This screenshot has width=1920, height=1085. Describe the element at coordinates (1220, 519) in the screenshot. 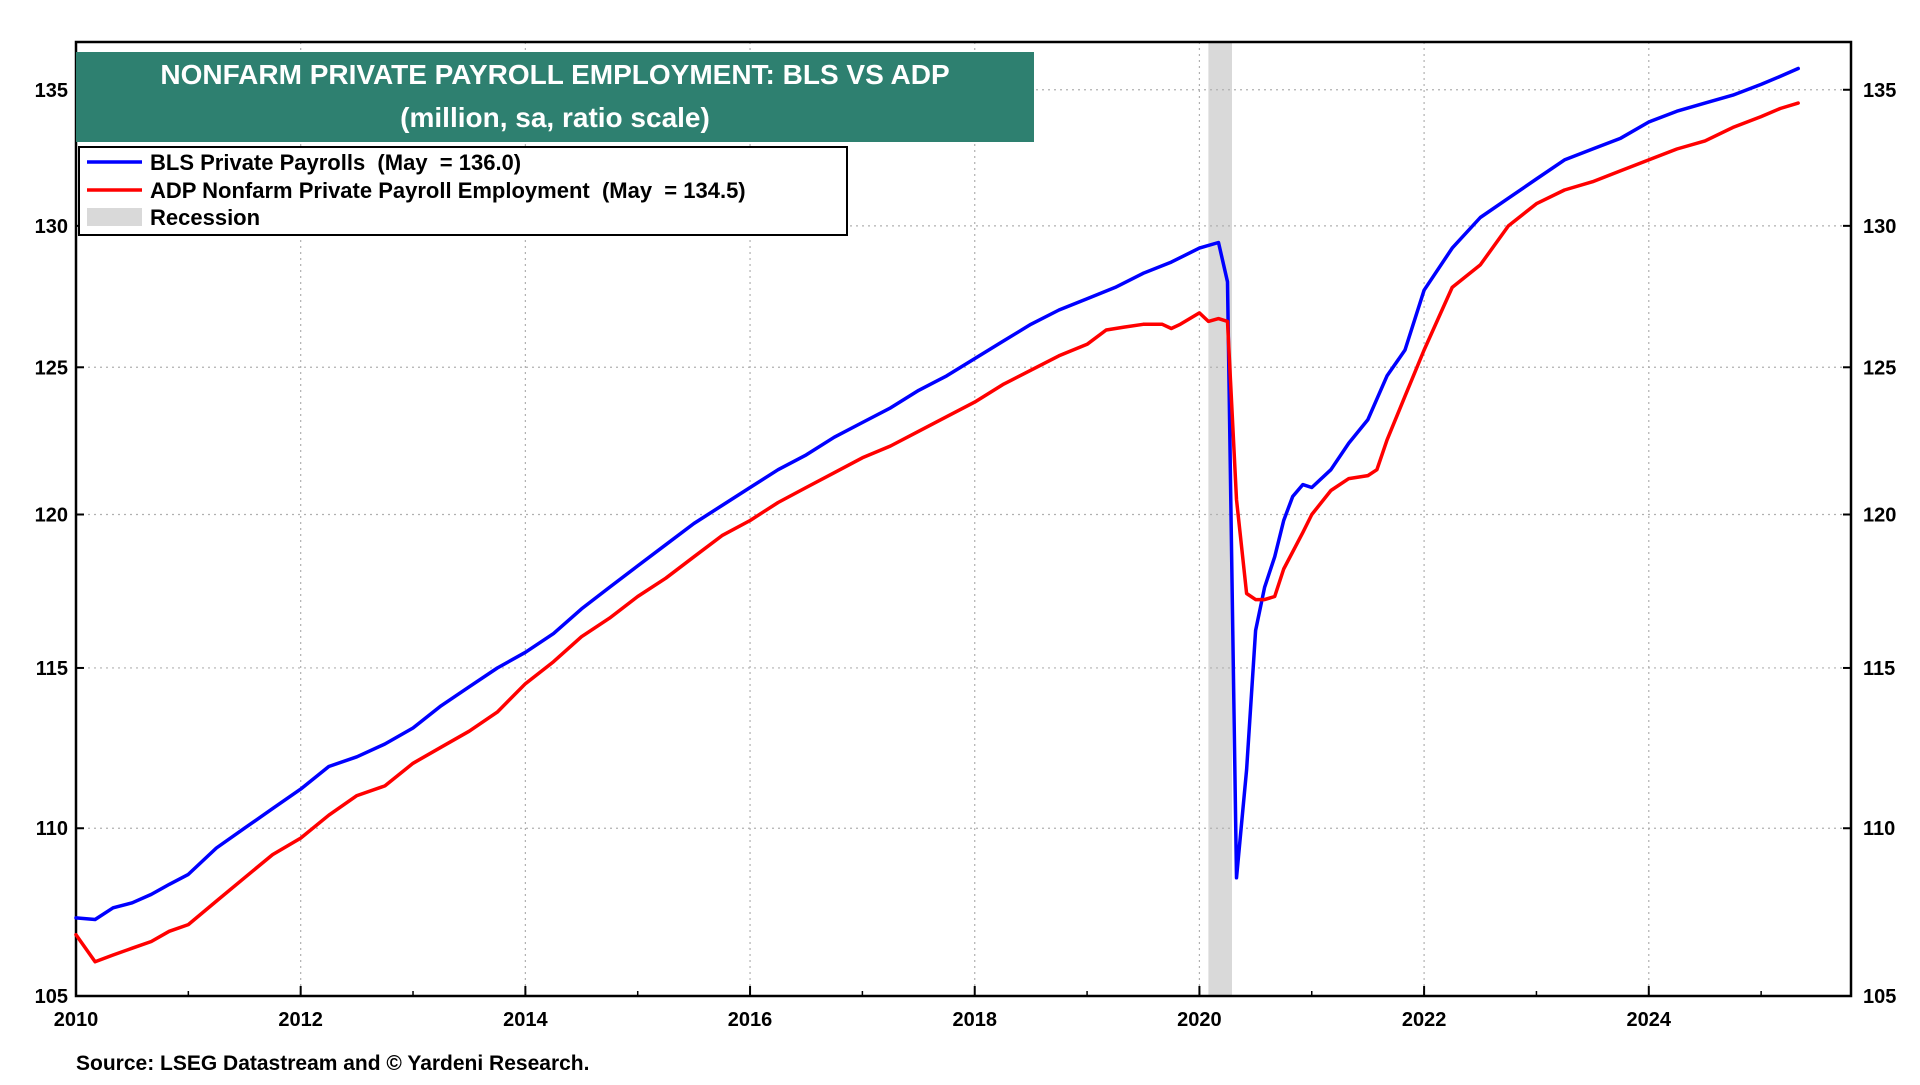

I see `recession-band` at that location.